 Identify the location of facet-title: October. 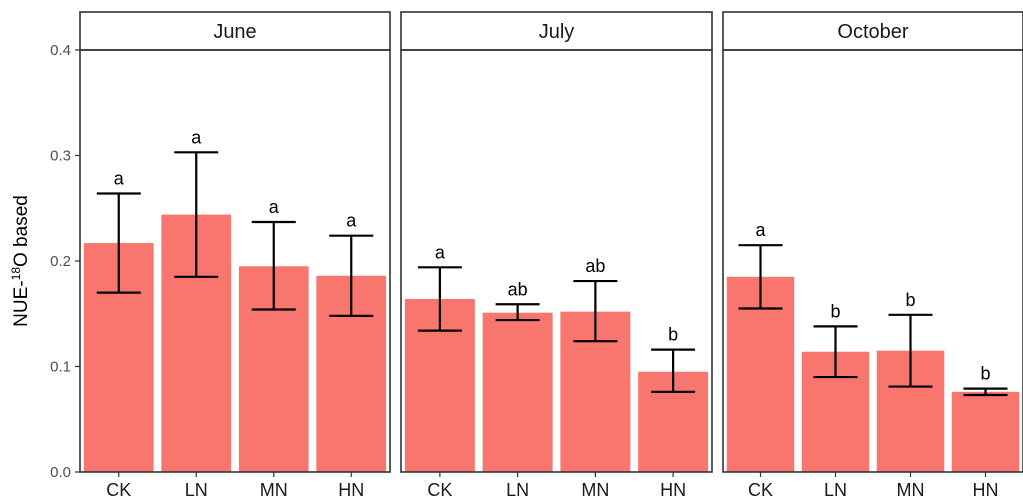
(872, 32).